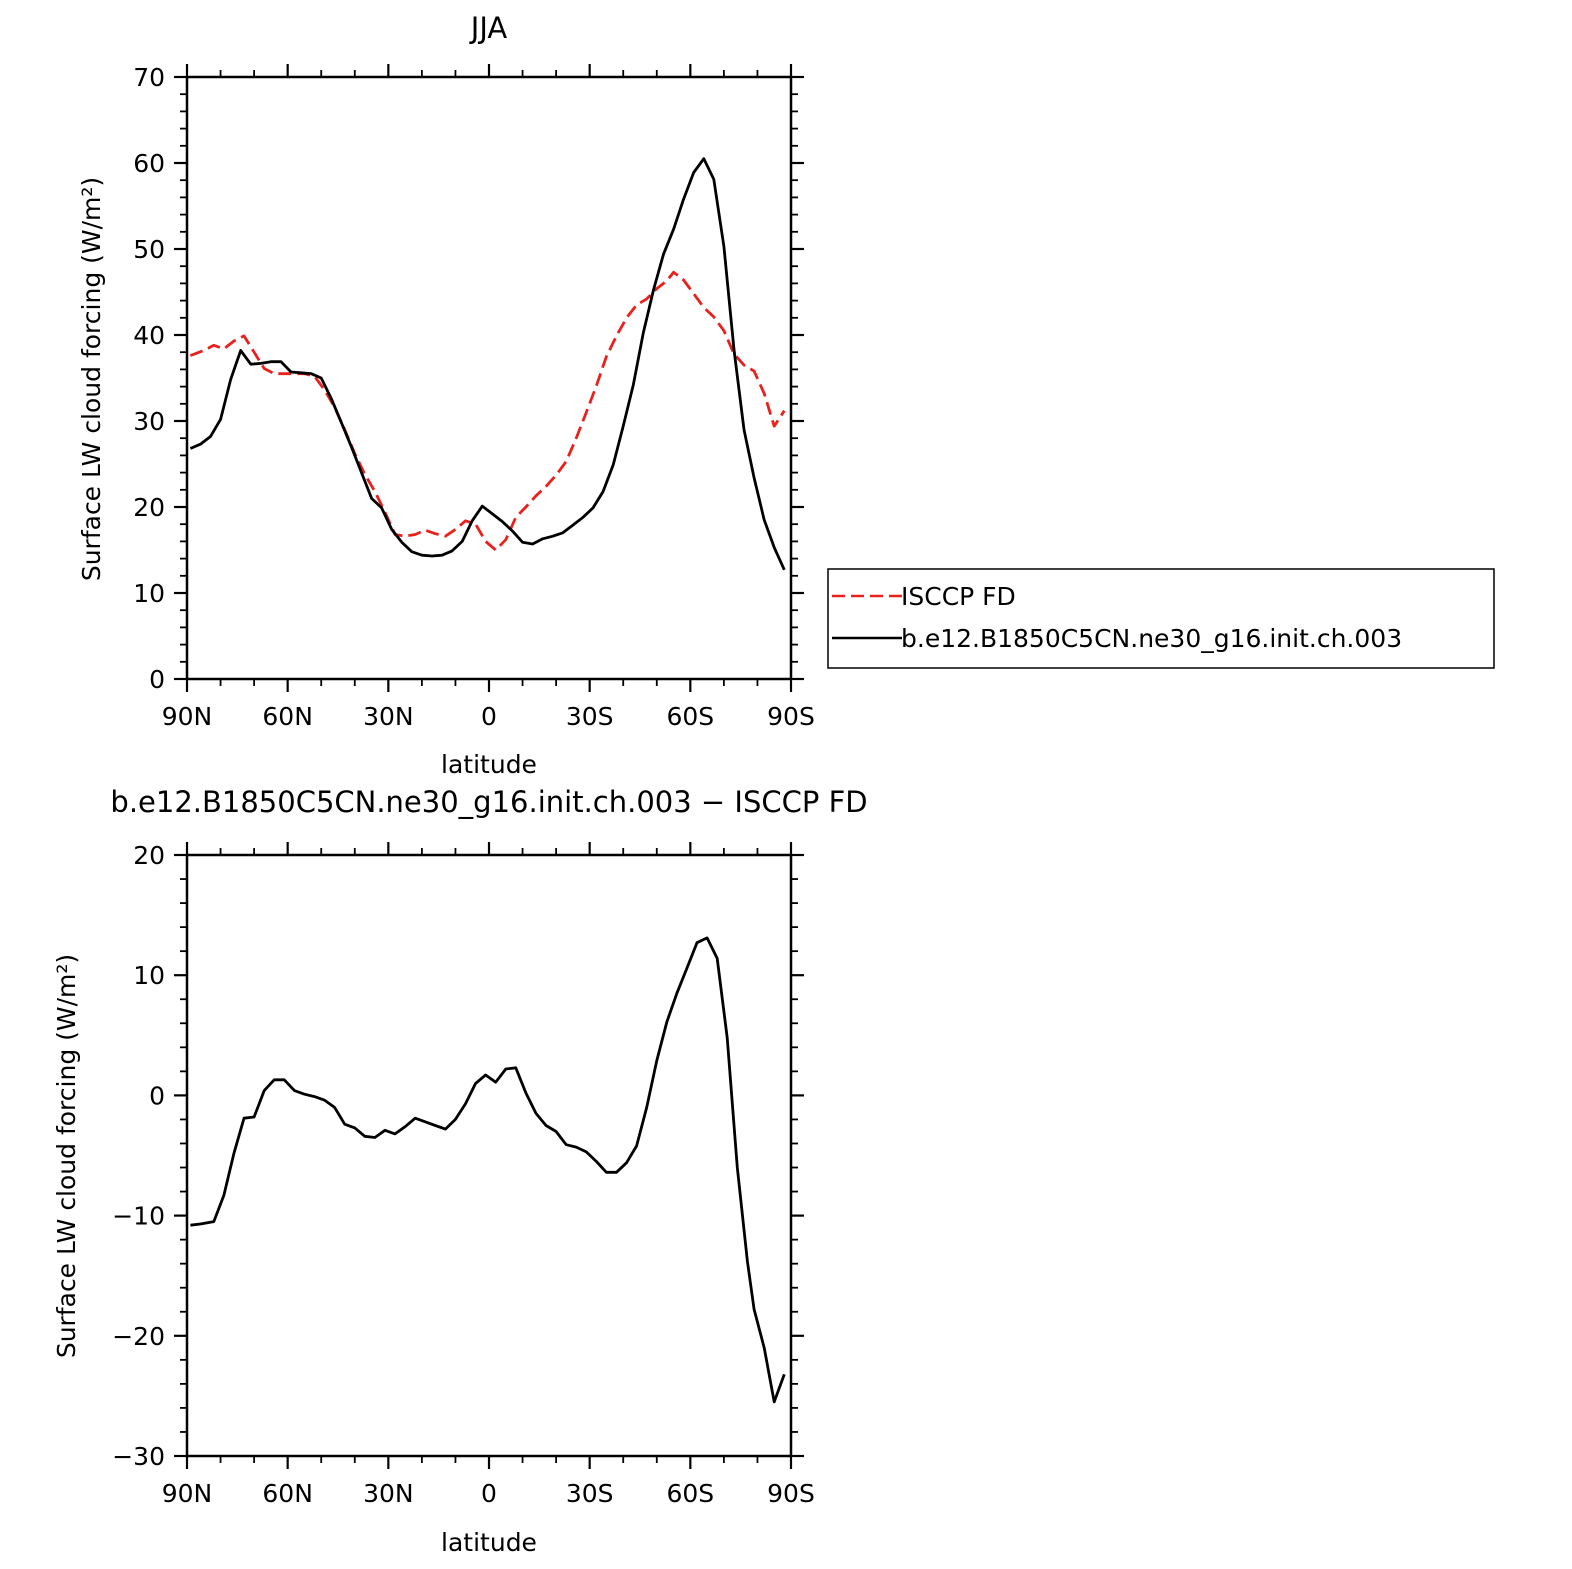 This screenshot has height=1569, width=1572. I want to click on upper-y-axis-title: Surface LW cloud forcing (W/m²), so click(91, 379).